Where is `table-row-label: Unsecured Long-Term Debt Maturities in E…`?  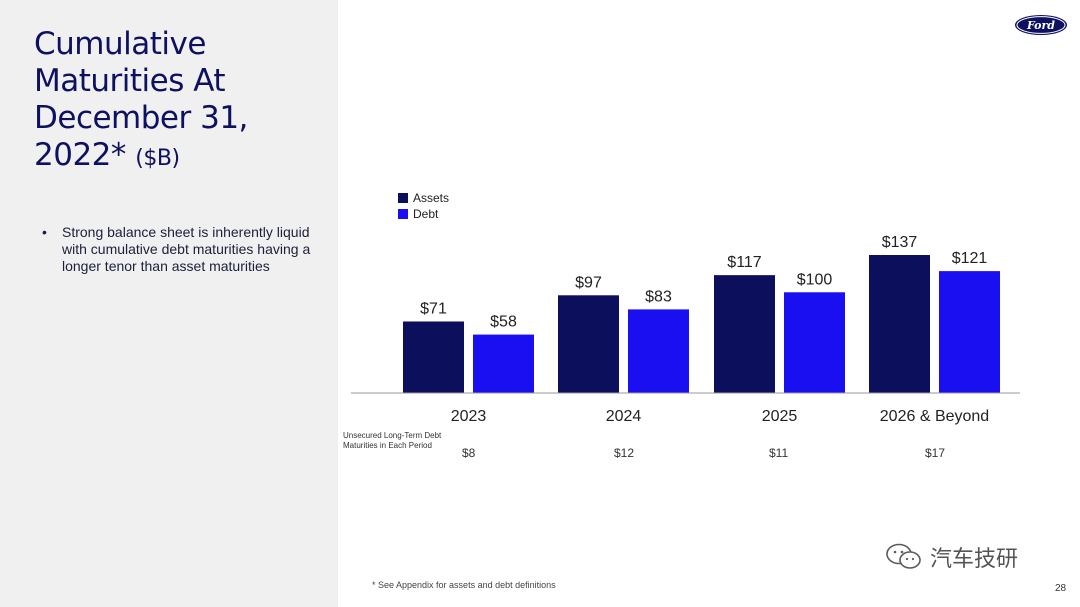
table-row-label: Unsecured Long-Term Debt Maturities in E… is located at coordinates (392, 440).